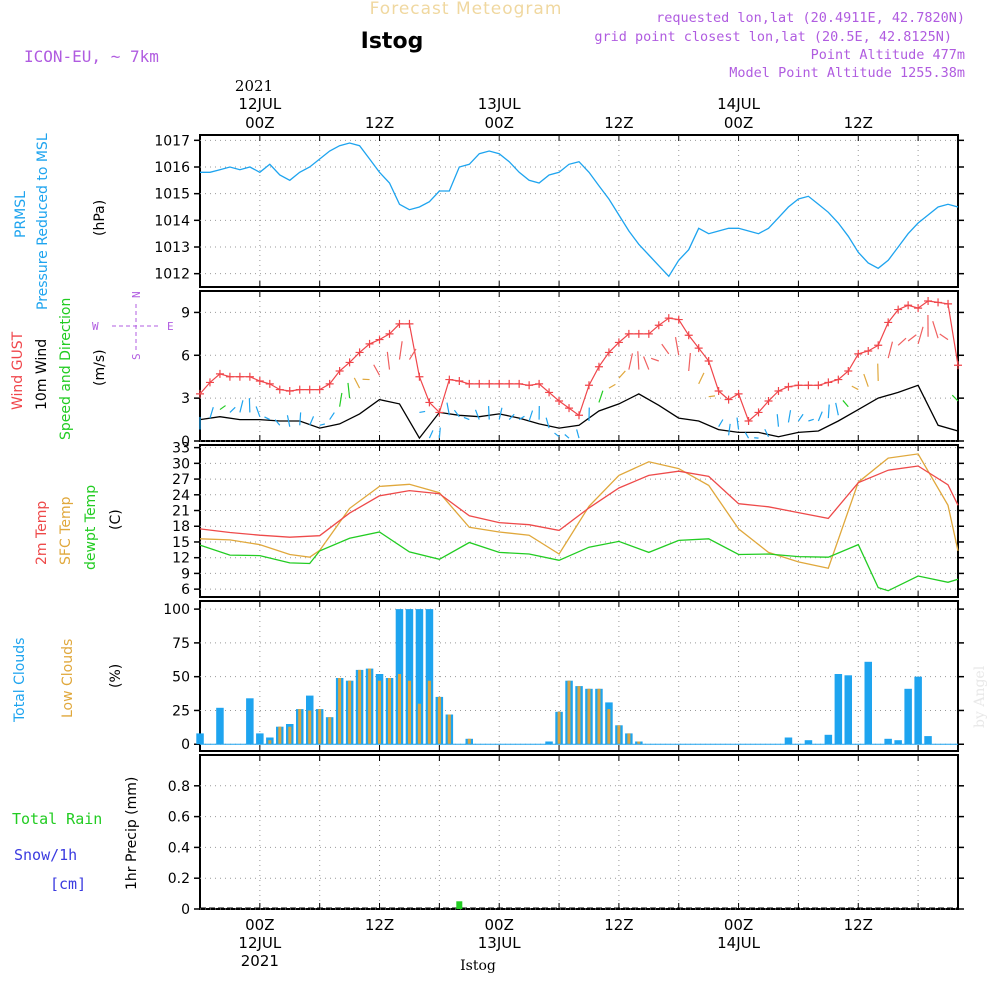 The width and height of the screenshot is (1000, 1000). Describe the element at coordinates (170, 326) in the screenshot. I see `compass-east: E` at that location.